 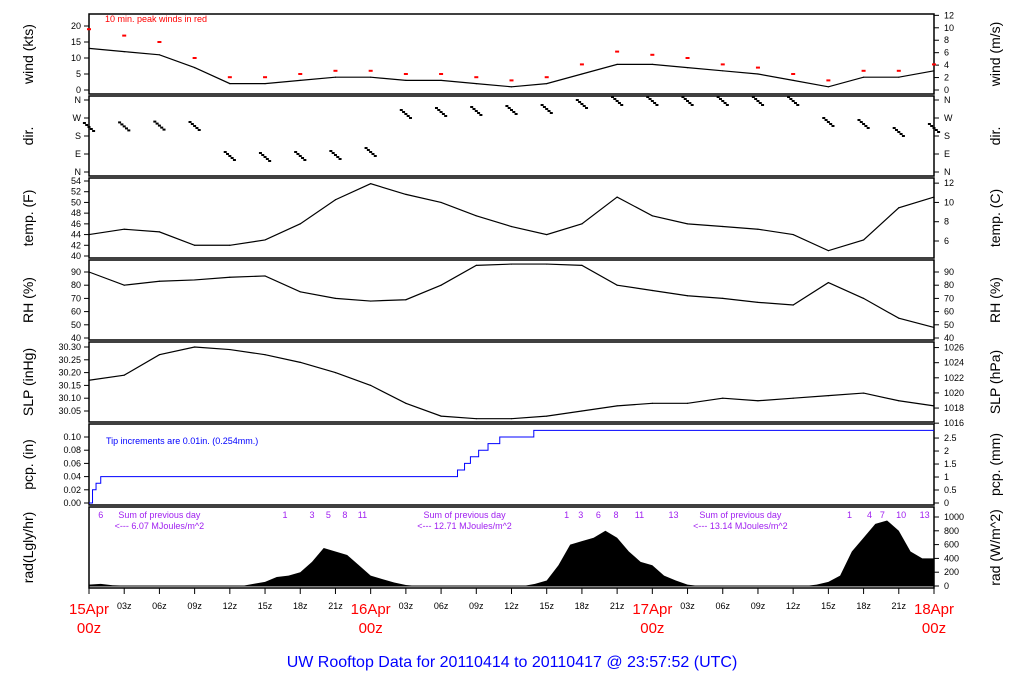 I want to click on ytick-label: 30.10, so click(x=69, y=398).